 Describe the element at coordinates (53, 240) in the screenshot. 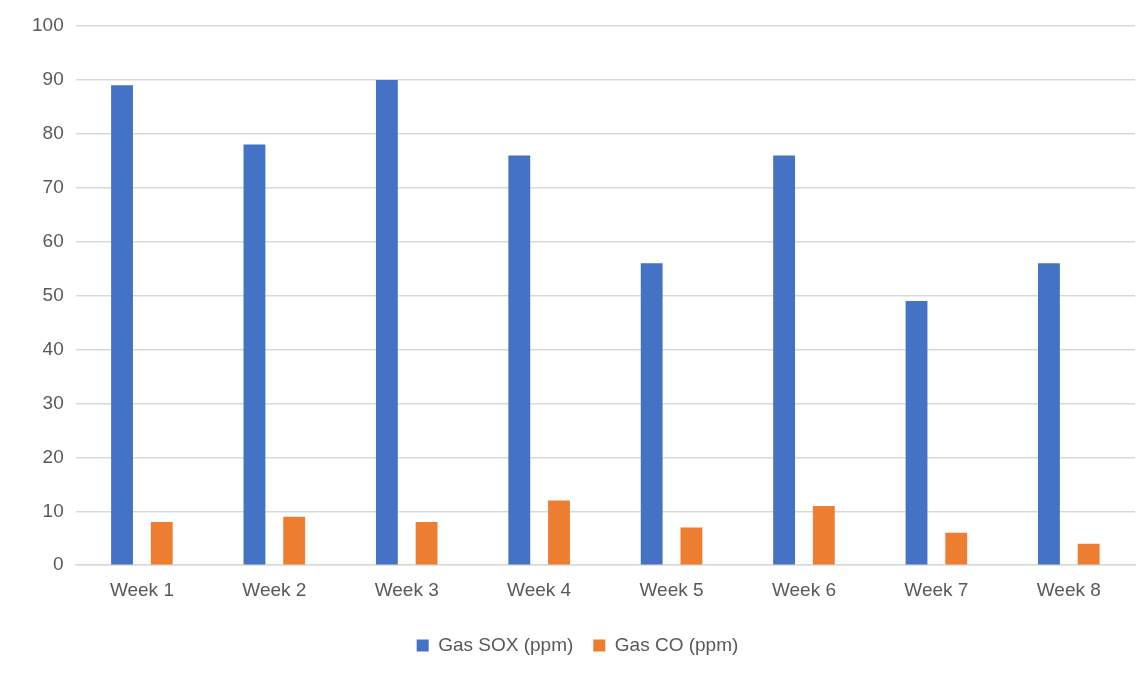

I see `y-tick-label: 60` at that location.